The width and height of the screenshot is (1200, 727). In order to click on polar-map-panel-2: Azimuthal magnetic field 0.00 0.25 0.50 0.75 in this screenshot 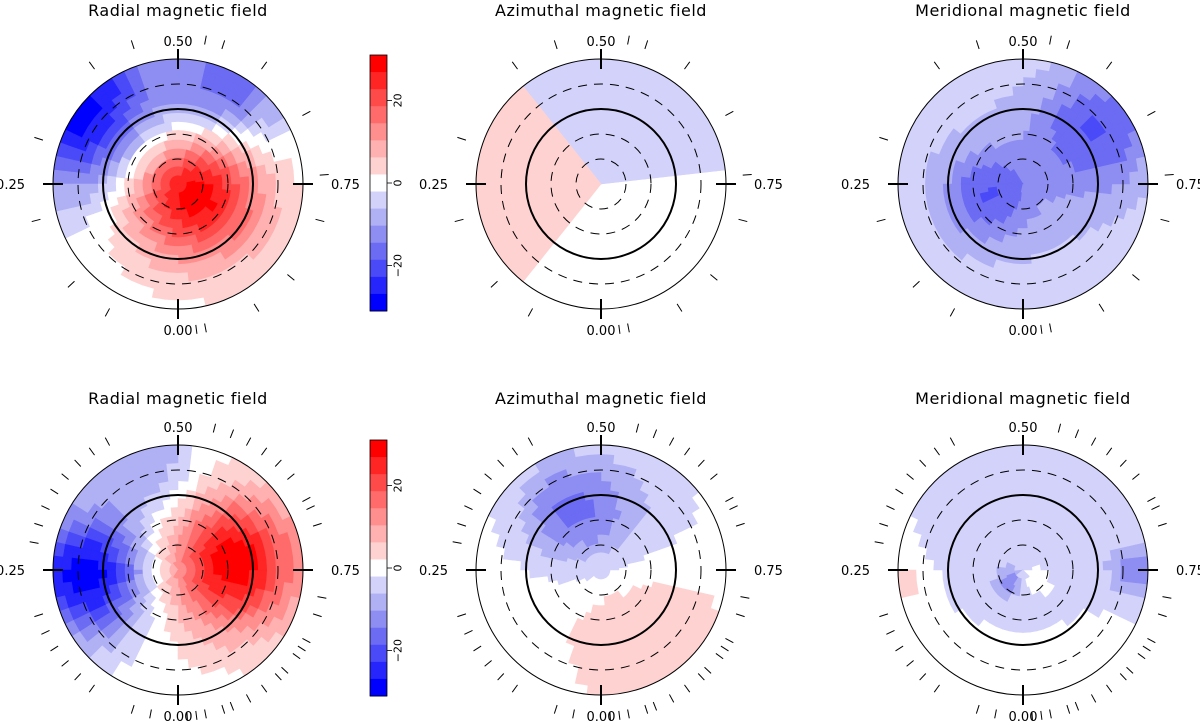, I will do `click(601, 170)`.